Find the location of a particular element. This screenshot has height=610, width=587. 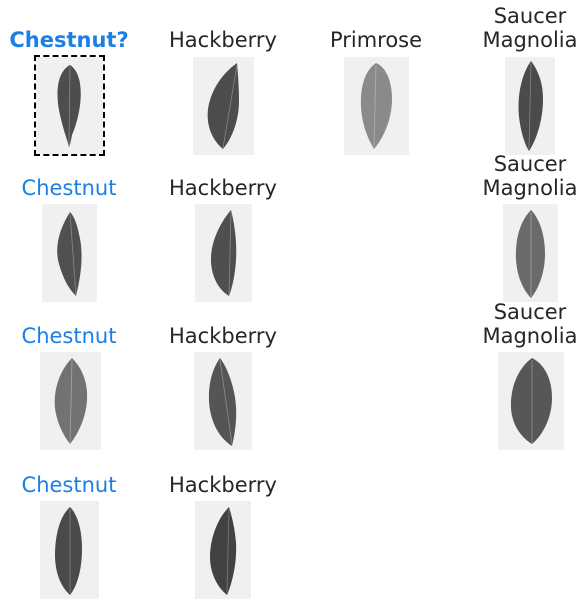

primrose-leaf-image is located at coordinates (376, 106).